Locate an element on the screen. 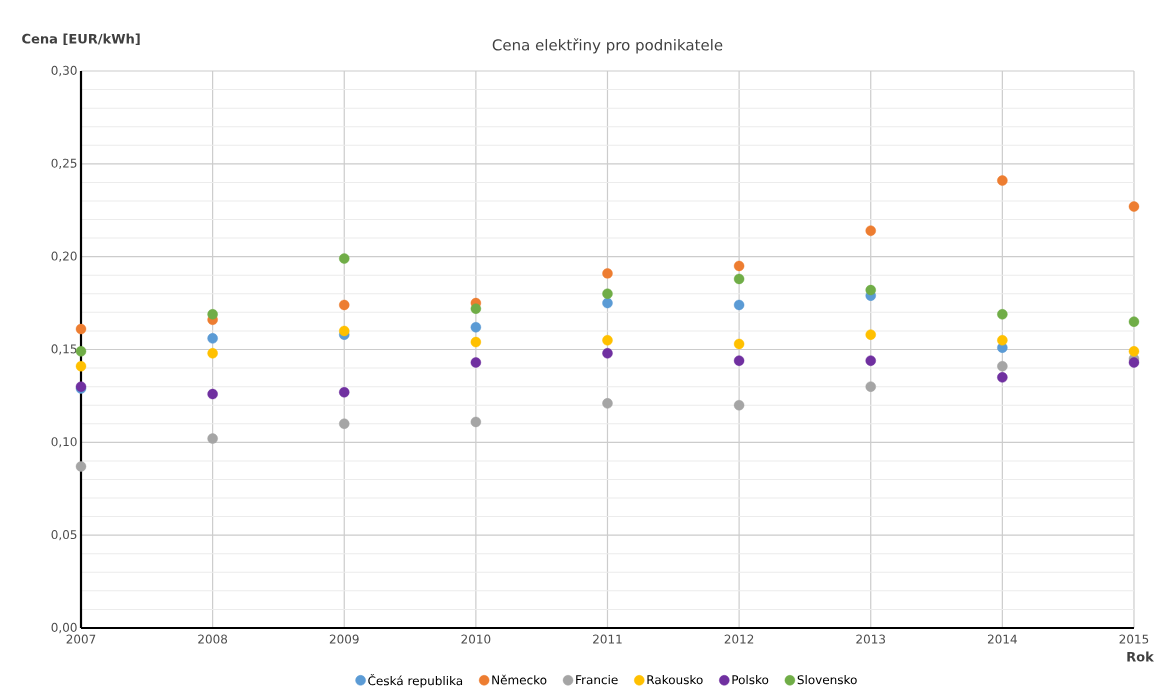  x-tick-label: 2007 is located at coordinates (81, 639).